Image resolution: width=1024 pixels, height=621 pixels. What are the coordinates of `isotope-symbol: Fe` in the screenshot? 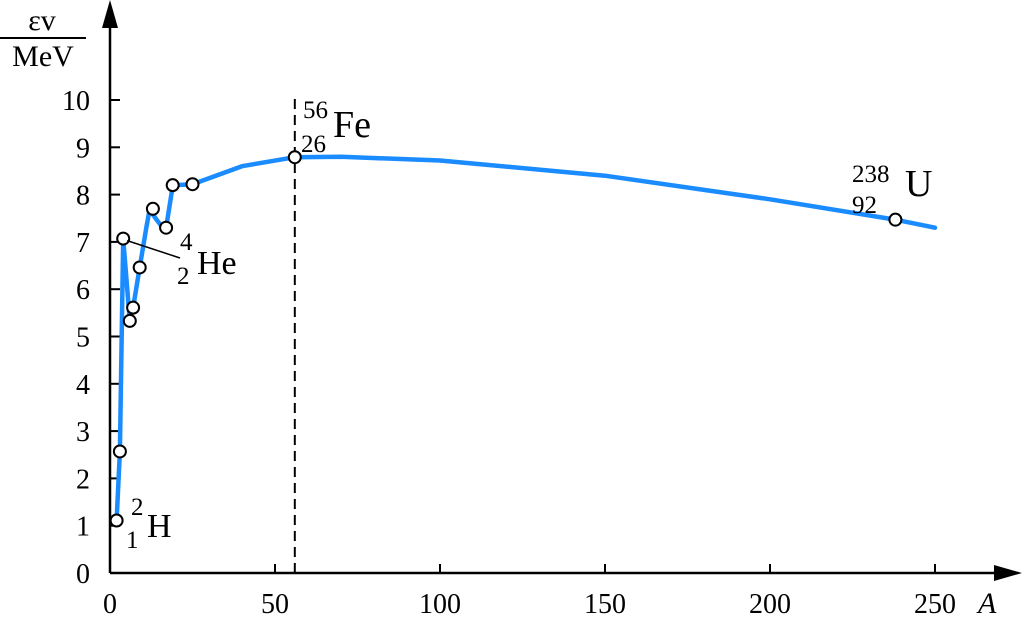 It's located at (352, 125).